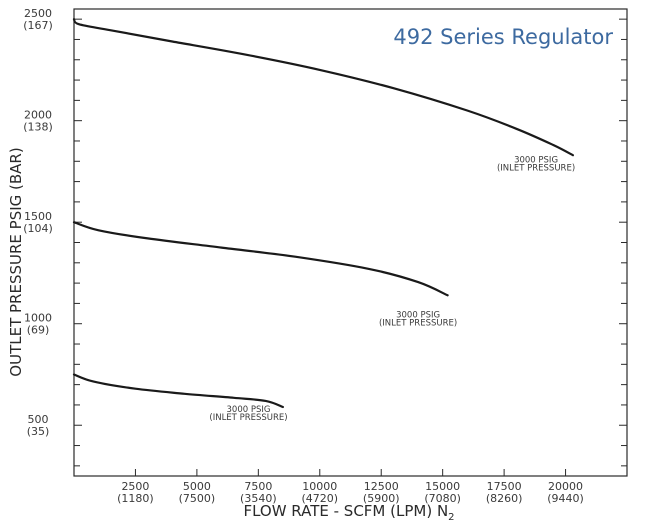  I want to click on chart-title: 492 Series Regulator, so click(503, 37).